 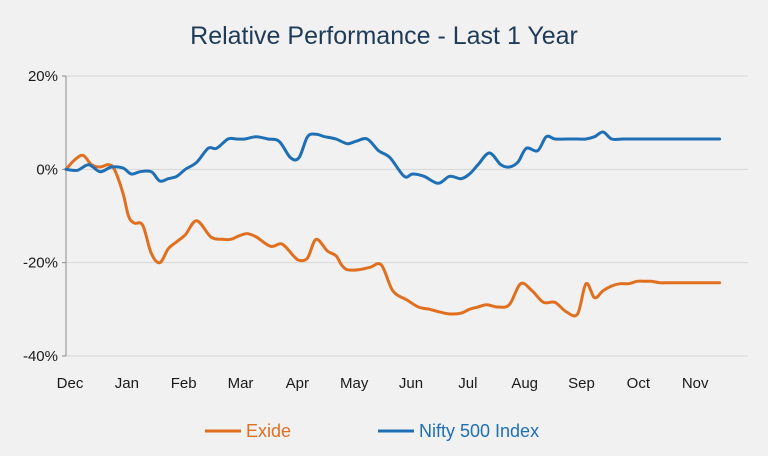 I want to click on series-line-nifty-500-index, so click(x=393, y=157).